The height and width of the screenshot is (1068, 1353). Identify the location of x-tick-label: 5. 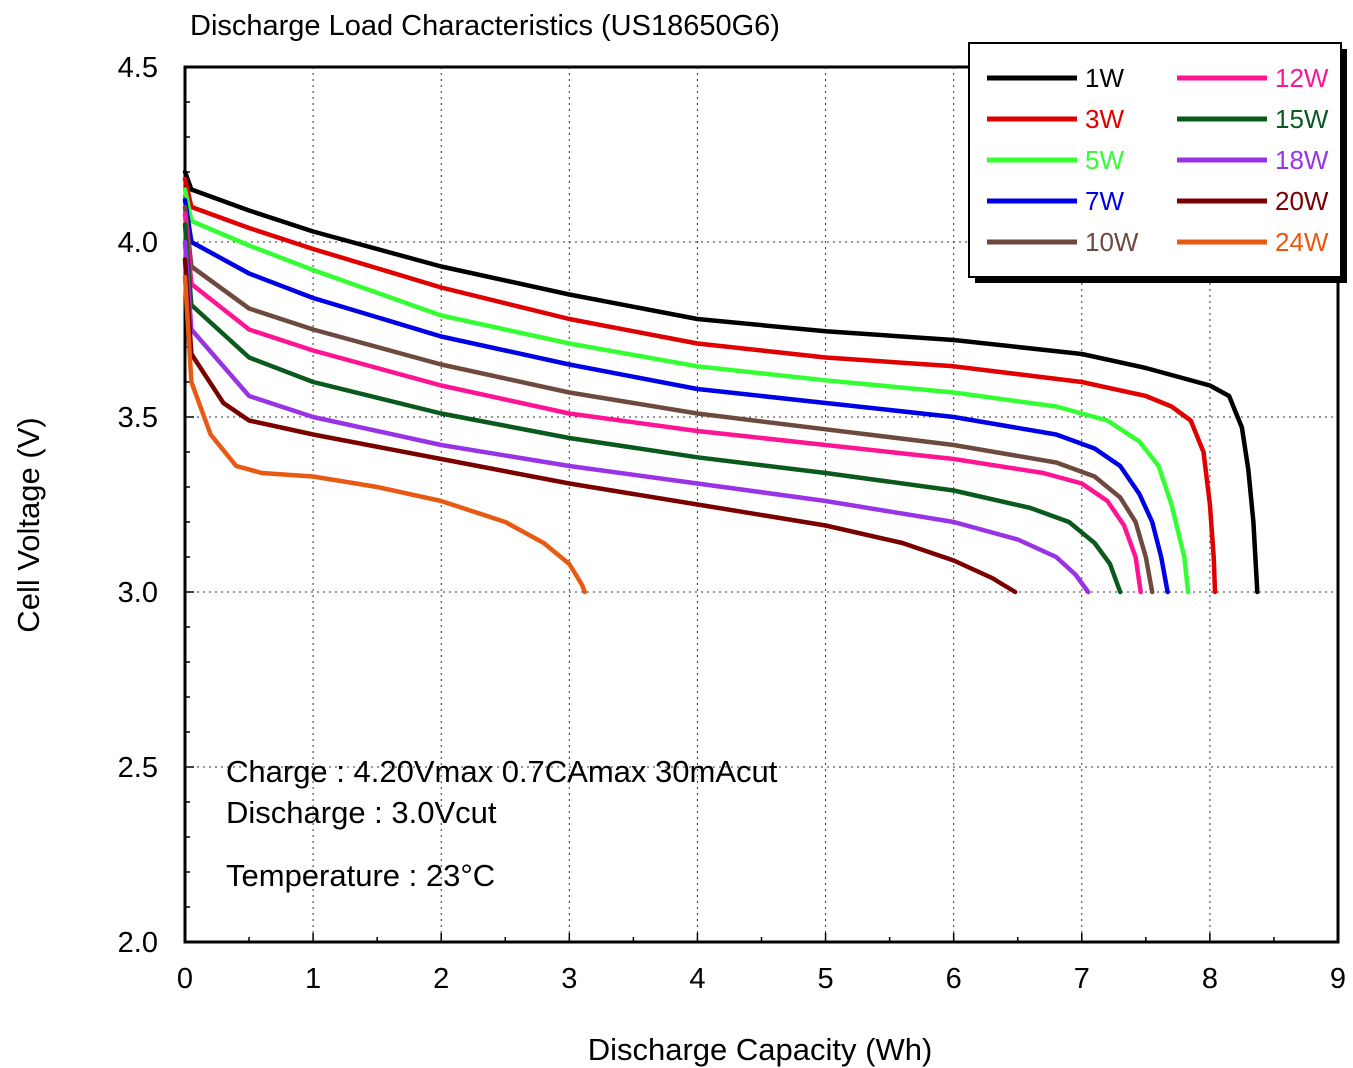
(825, 979).